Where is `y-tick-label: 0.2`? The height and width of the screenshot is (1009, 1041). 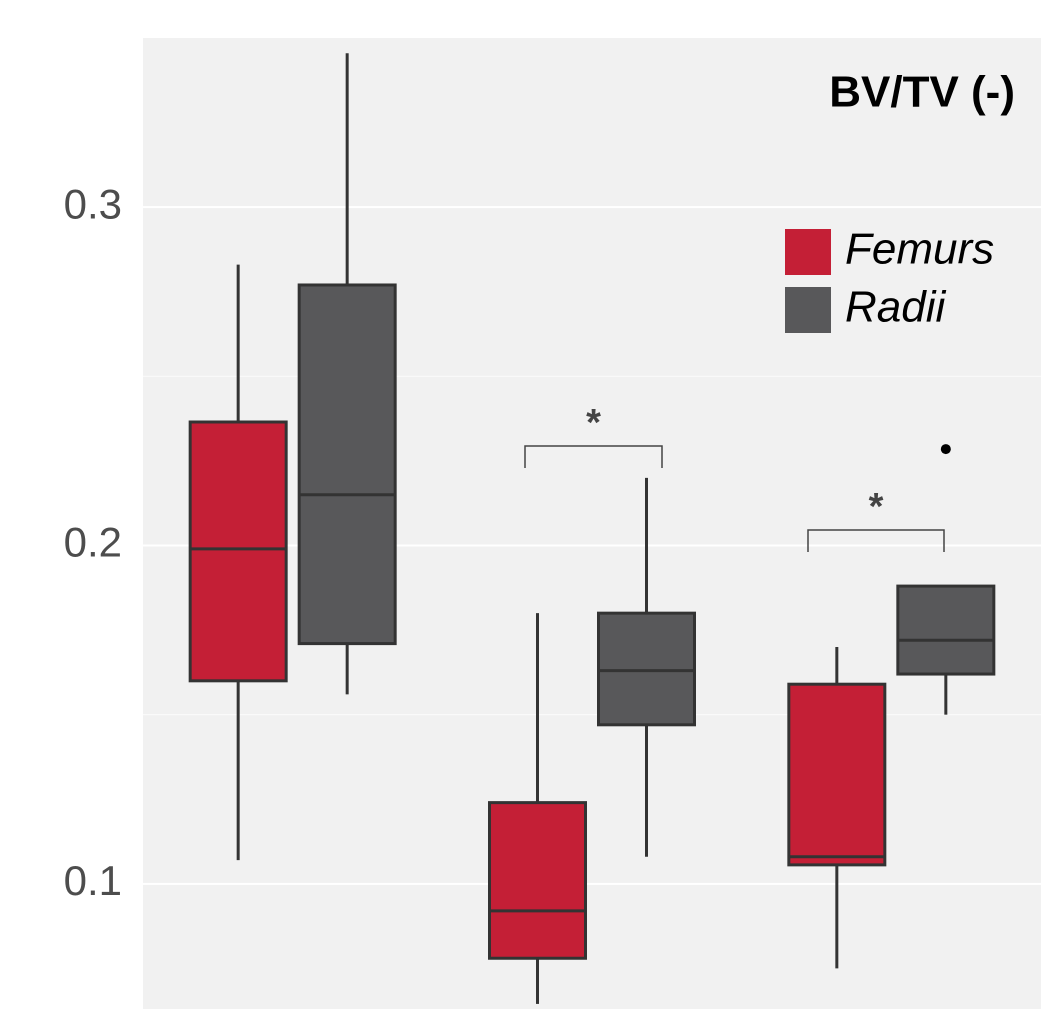
y-tick-label: 0.2 is located at coordinates (93, 542).